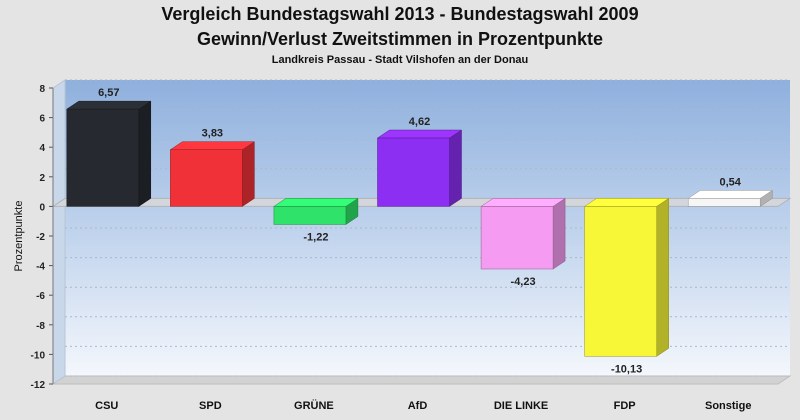  I want to click on x-tick-label: AfD, so click(418, 406).